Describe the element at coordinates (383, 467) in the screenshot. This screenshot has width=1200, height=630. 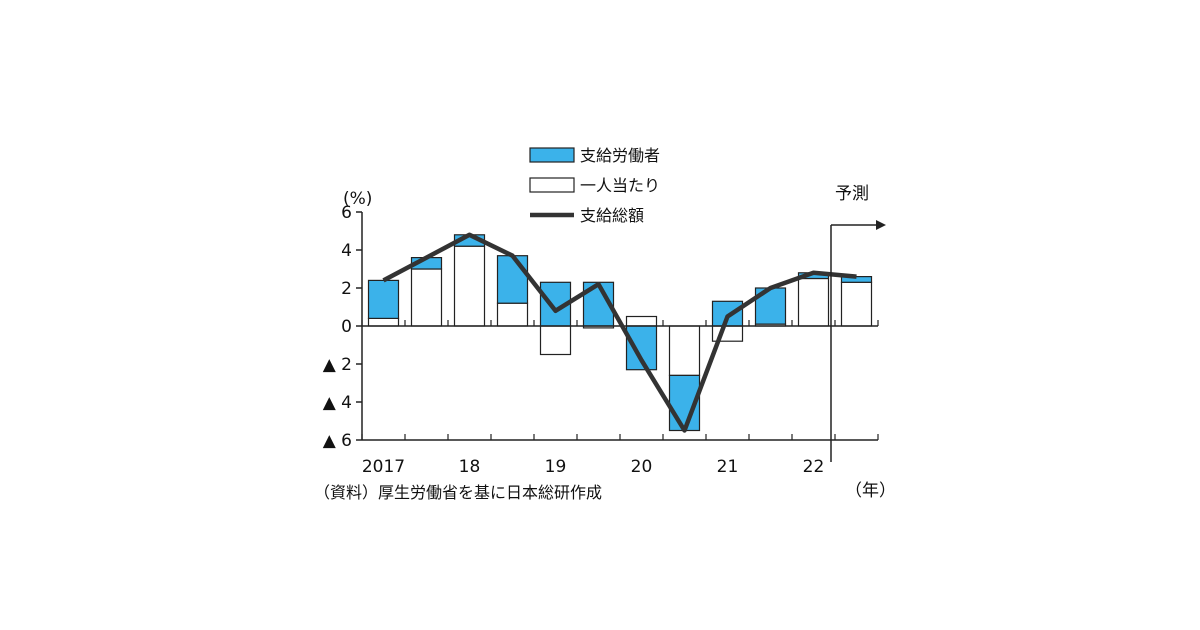
I see `x-tick-label: 2017` at that location.